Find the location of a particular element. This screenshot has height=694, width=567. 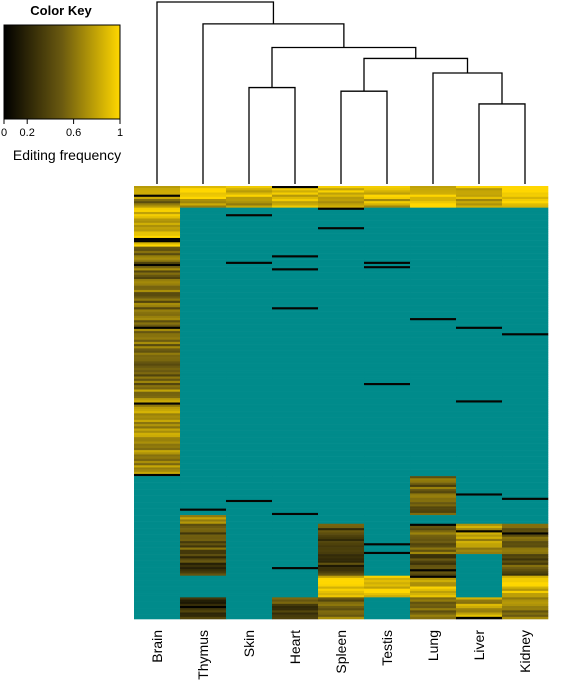

dendrogram-branch is located at coordinates (502, 143).